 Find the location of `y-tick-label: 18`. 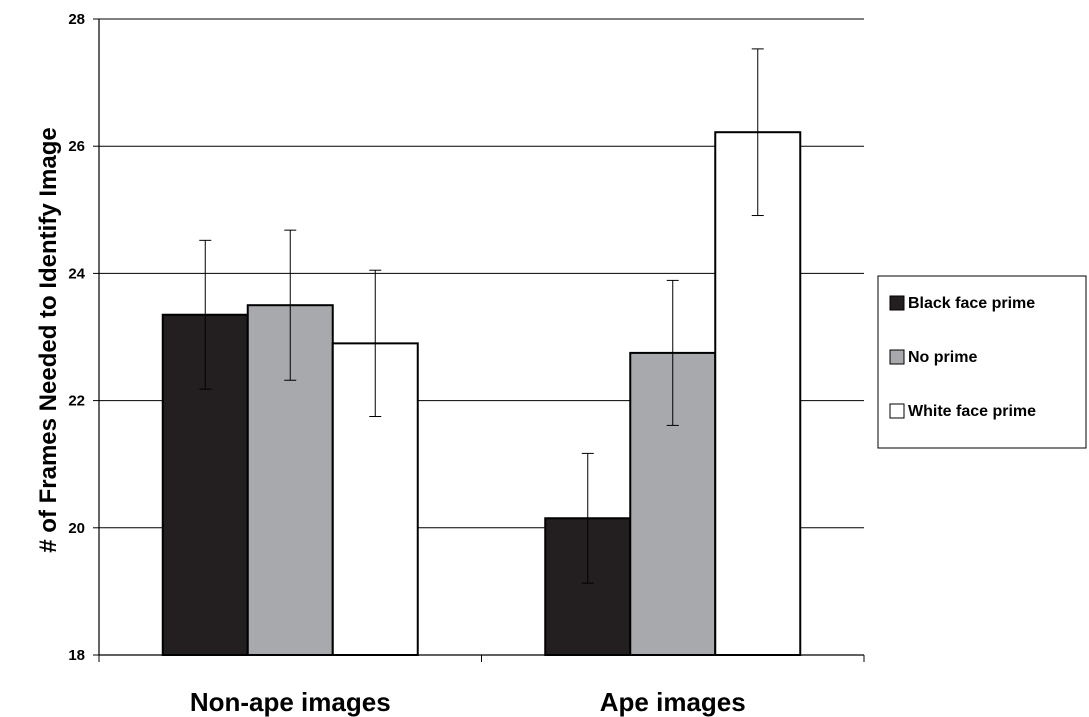

y-tick-label: 18 is located at coordinates (76, 655).